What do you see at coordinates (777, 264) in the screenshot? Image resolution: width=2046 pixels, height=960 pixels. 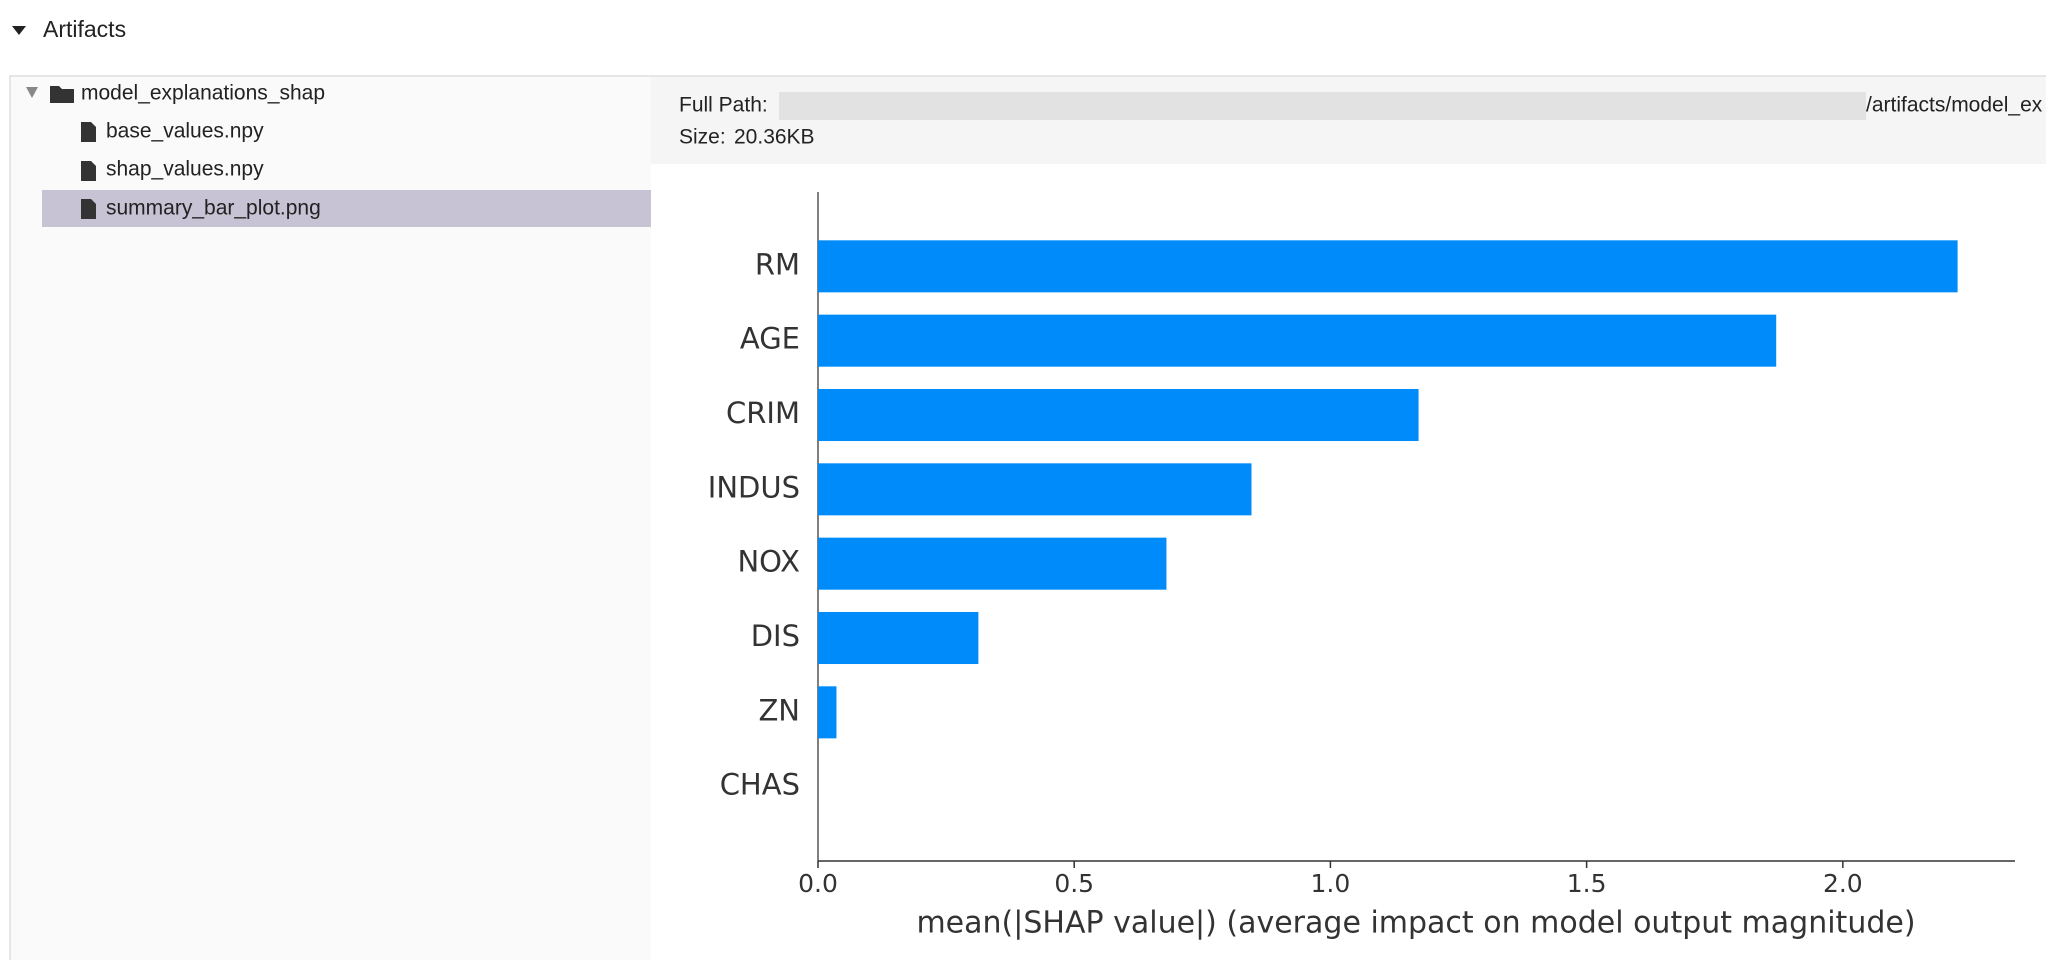 I see `y-tick-label: RM` at bounding box center [777, 264].